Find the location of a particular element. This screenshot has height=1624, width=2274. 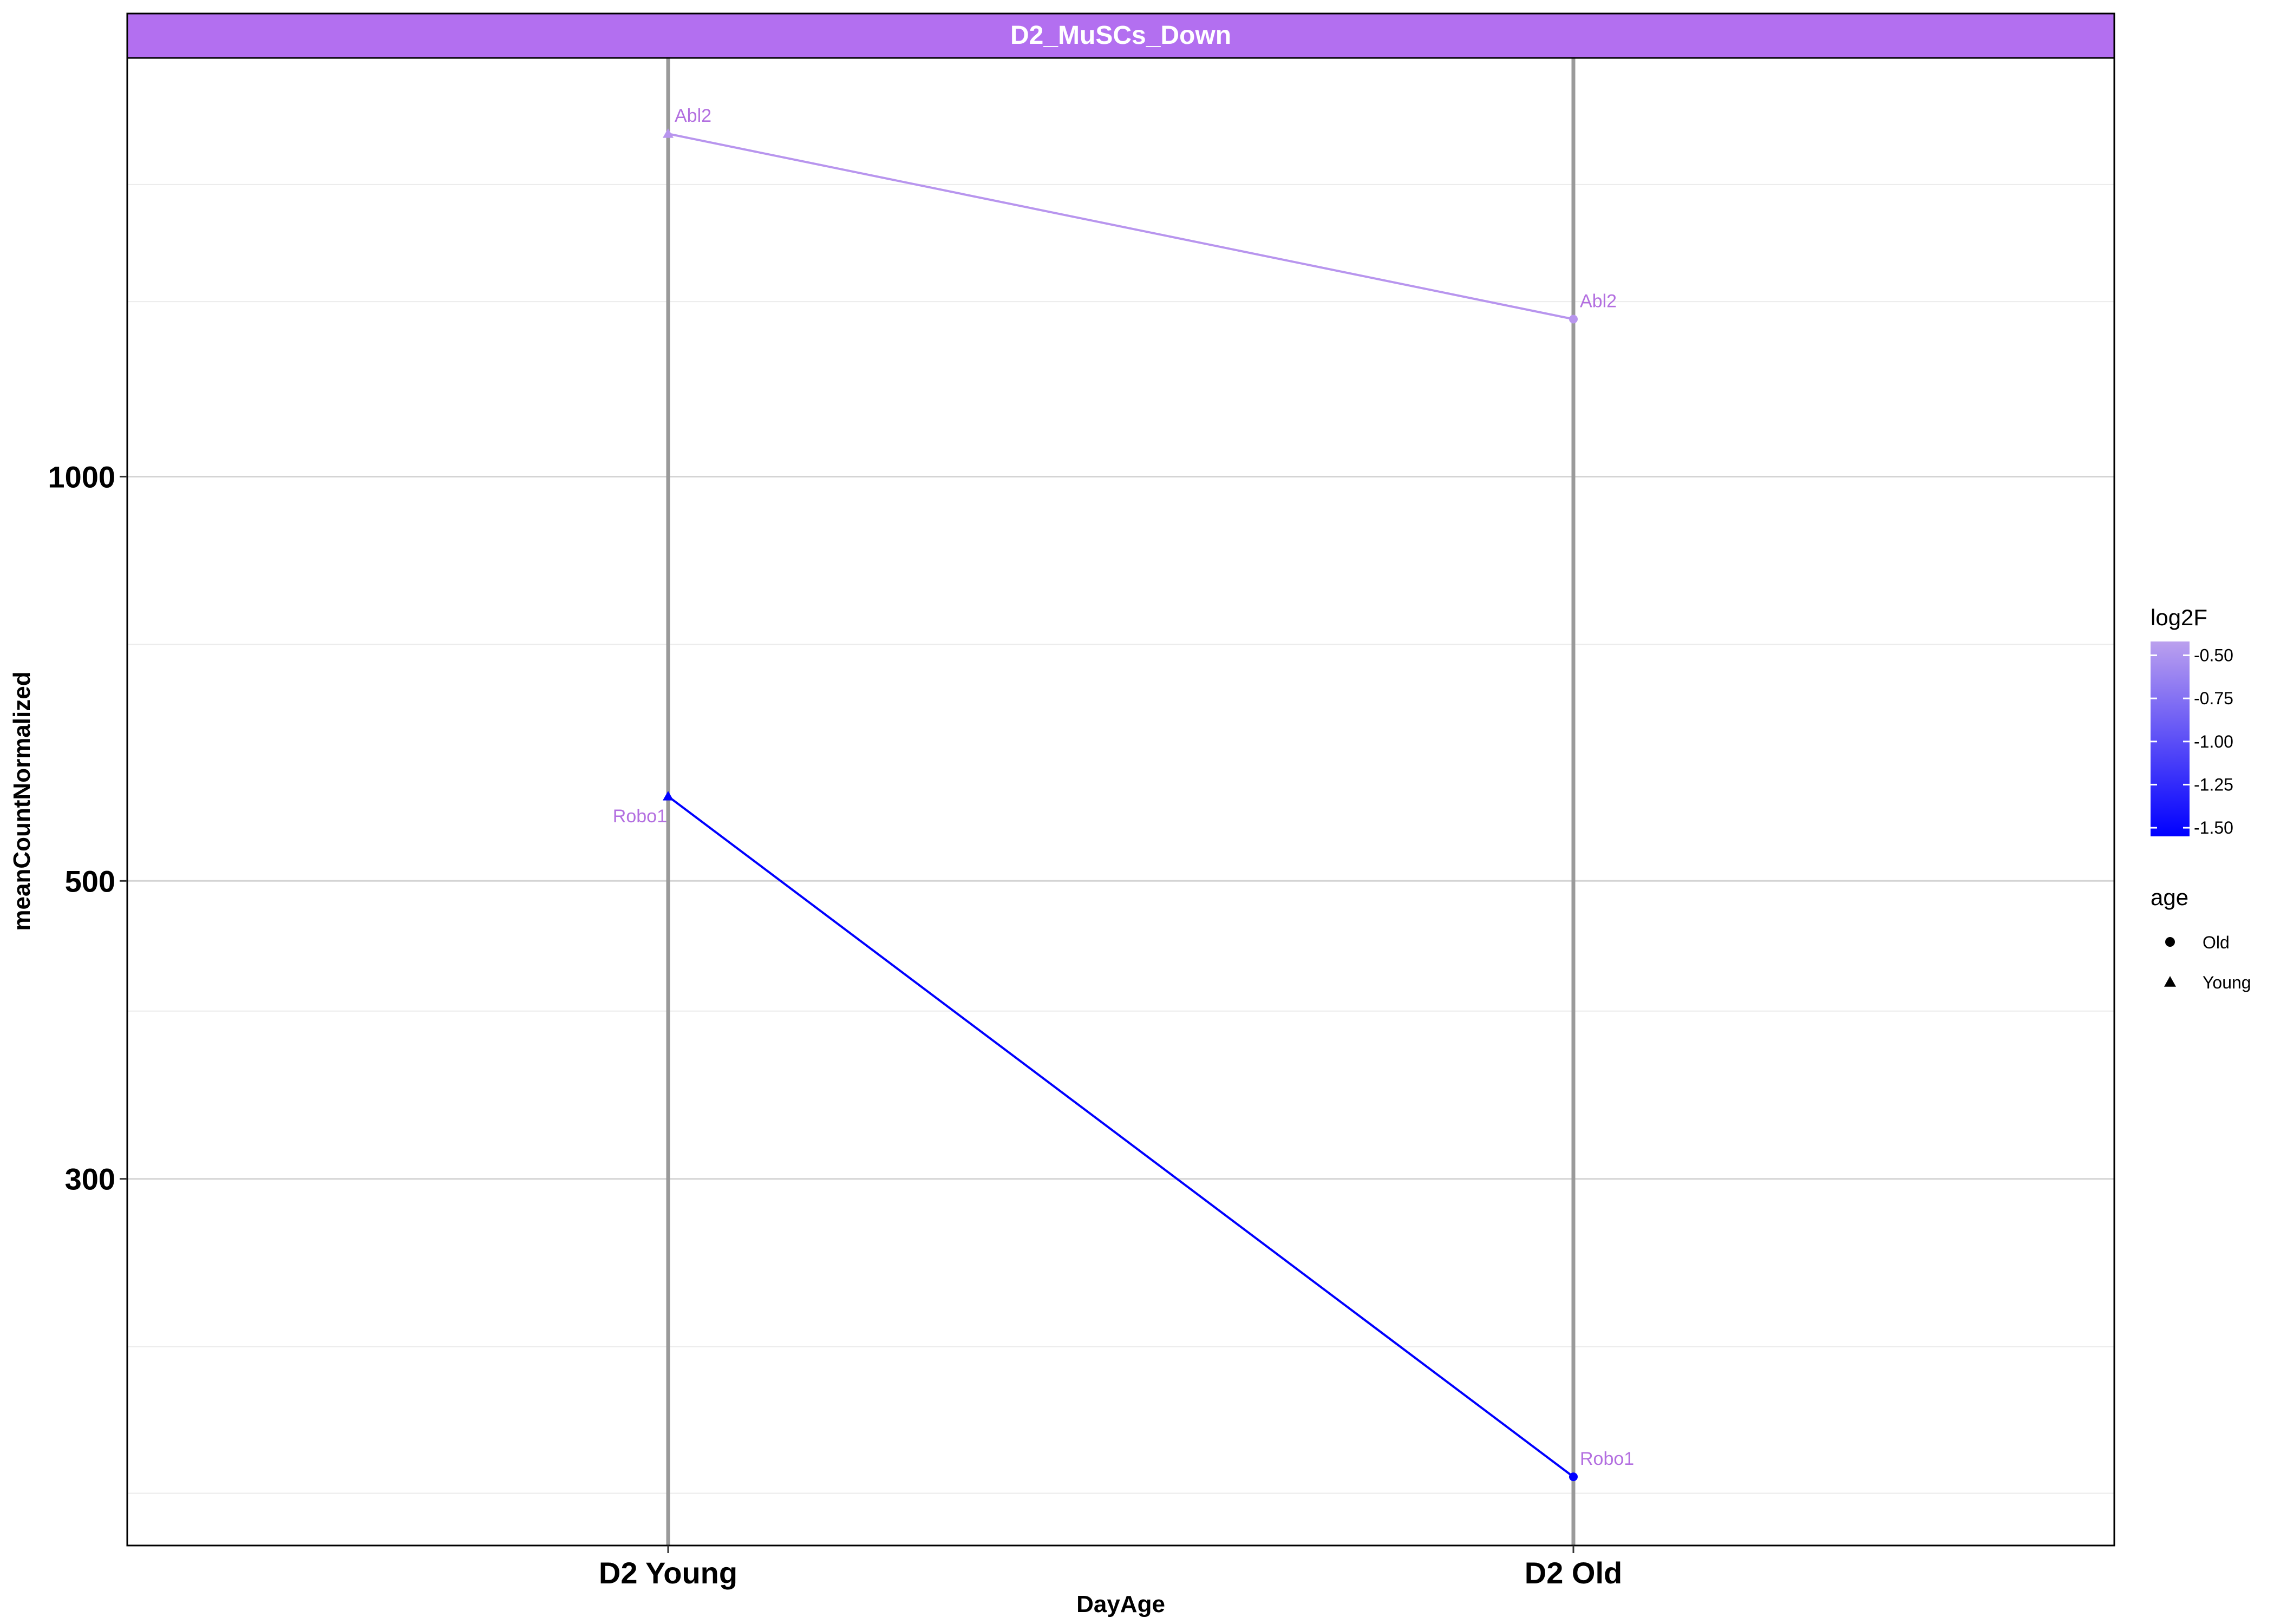

series-line-abl2 is located at coordinates (1121, 226).